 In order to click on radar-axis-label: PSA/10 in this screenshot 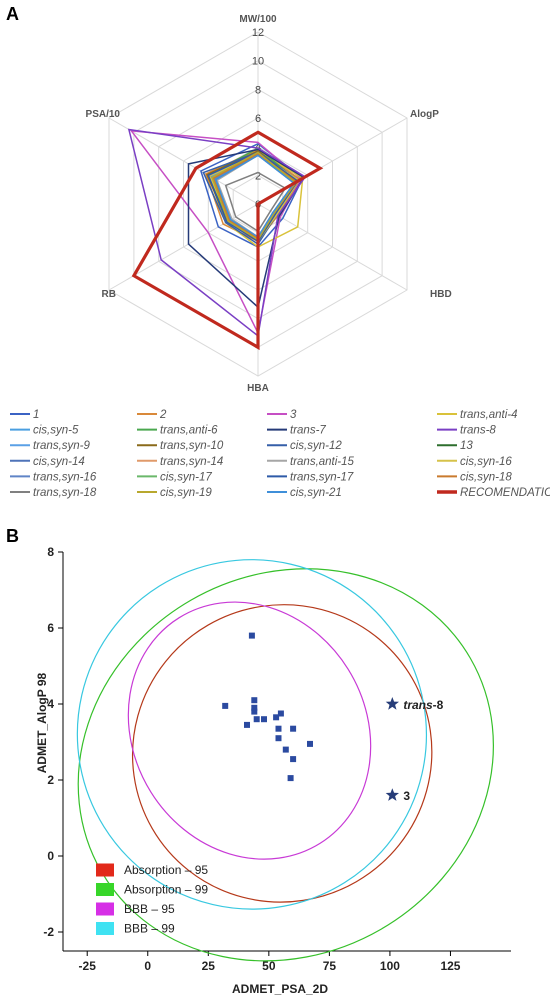, I will do `click(103, 114)`.